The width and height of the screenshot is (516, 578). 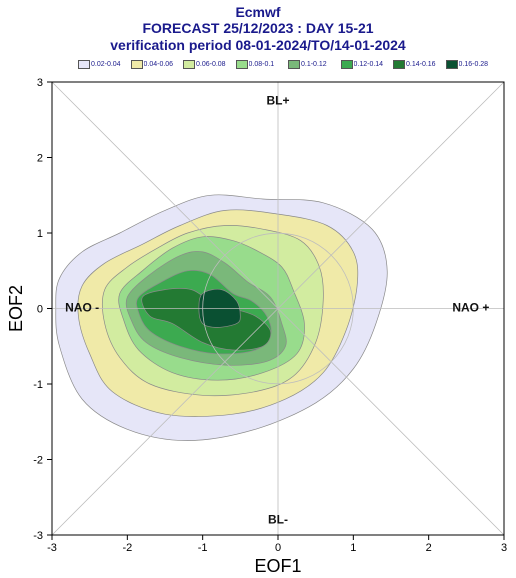 I want to click on unit-circle, so click(x=278, y=308).